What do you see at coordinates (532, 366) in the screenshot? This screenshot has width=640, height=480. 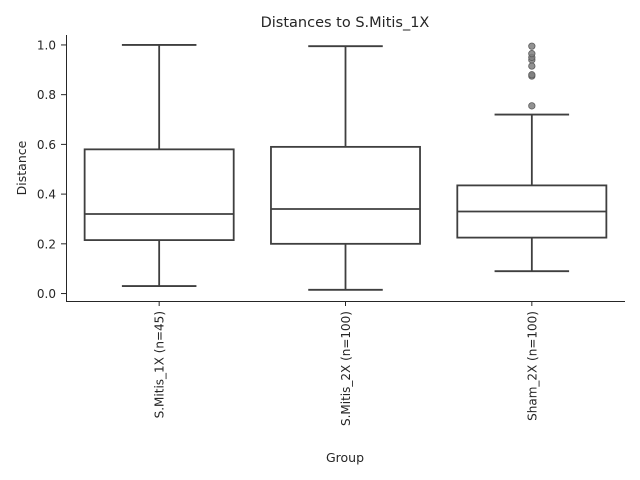 I see `x-tick-label: Sham_2X (n=100)` at bounding box center [532, 366].